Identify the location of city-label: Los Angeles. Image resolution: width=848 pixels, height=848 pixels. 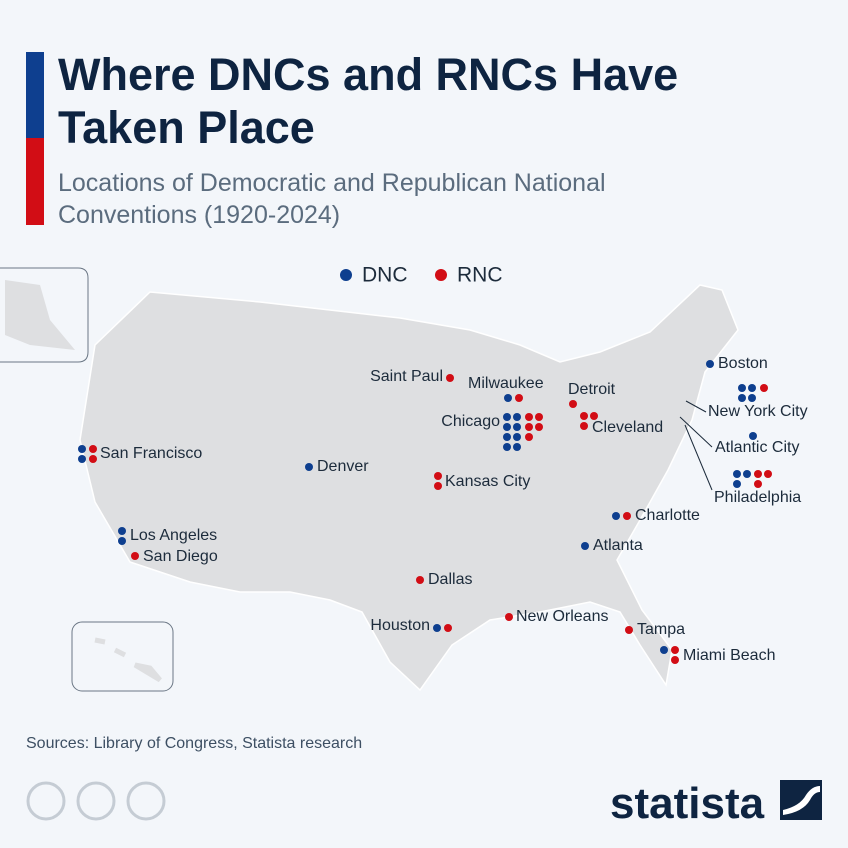
(173, 535).